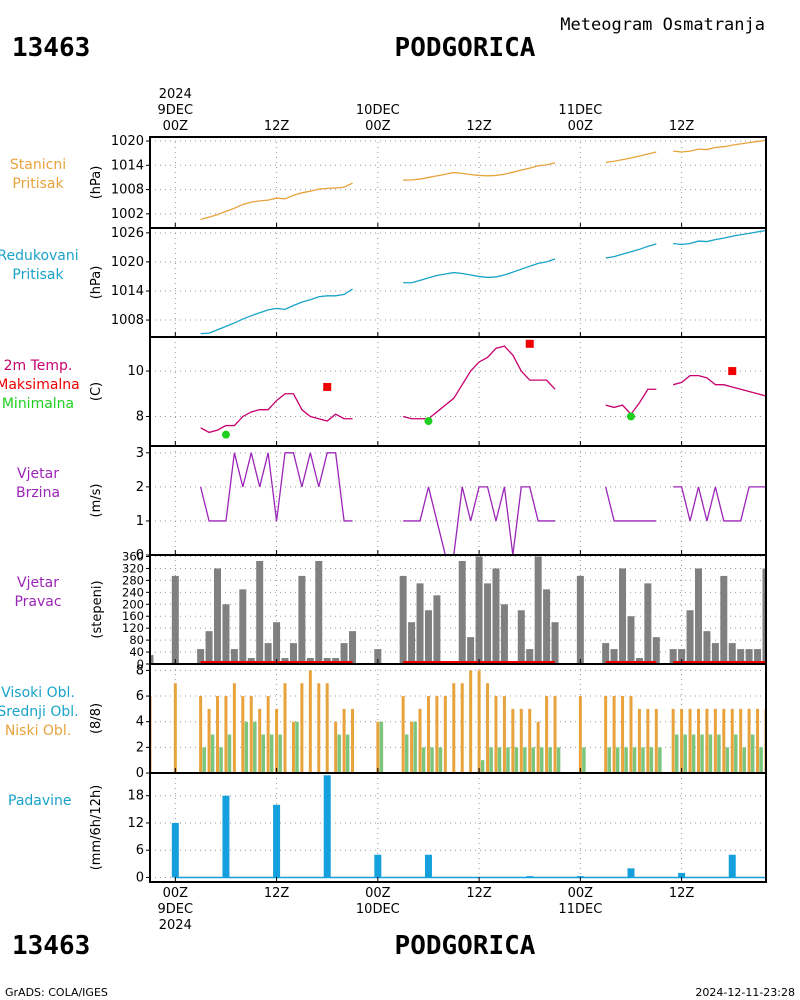 This screenshot has width=800, height=1000. What do you see at coordinates (378, 110) in the screenshot?
I see `time-label-top: 10DEC` at bounding box center [378, 110].